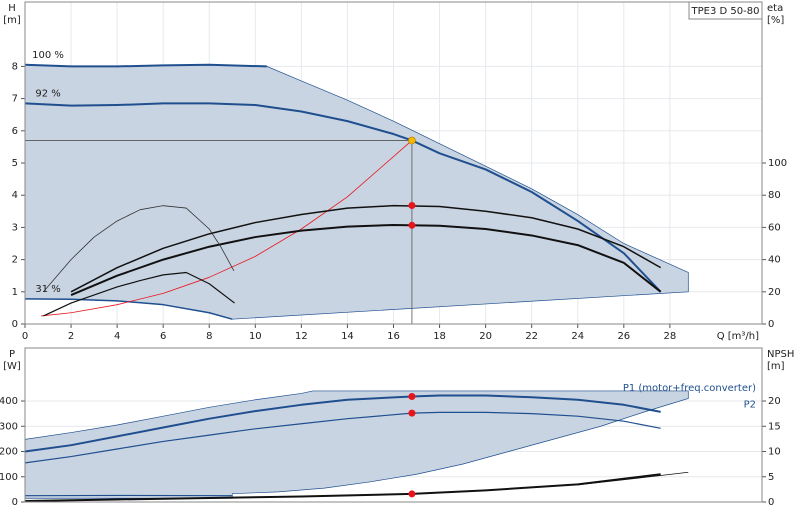 This screenshot has width=800, height=520. What do you see at coordinates (15, 292) in the screenshot?
I see `y-tick-label: 1` at bounding box center [15, 292].